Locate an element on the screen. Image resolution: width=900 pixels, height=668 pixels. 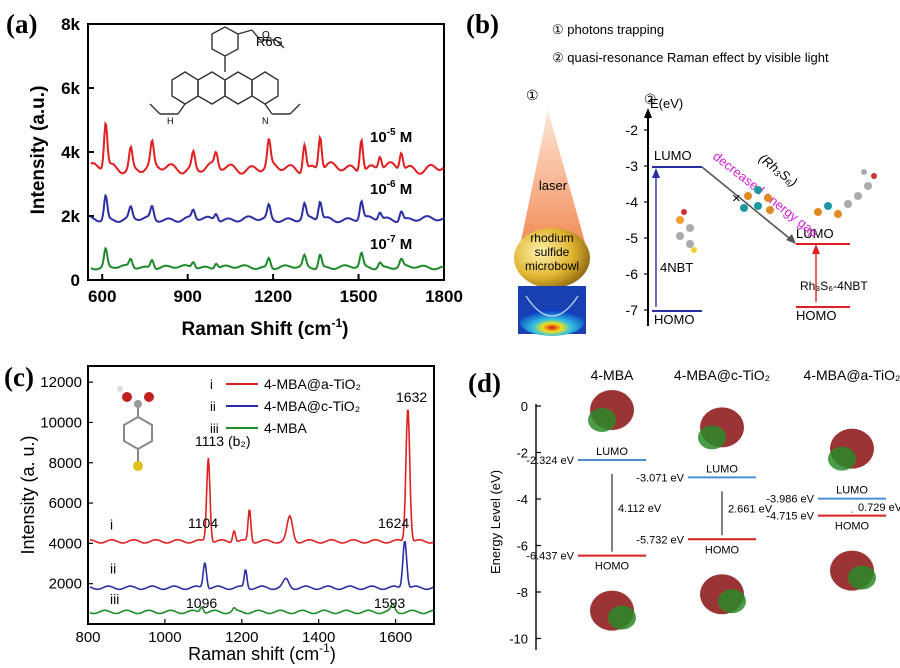
d-column-title: 4-MBA is located at coordinates (612, 375).